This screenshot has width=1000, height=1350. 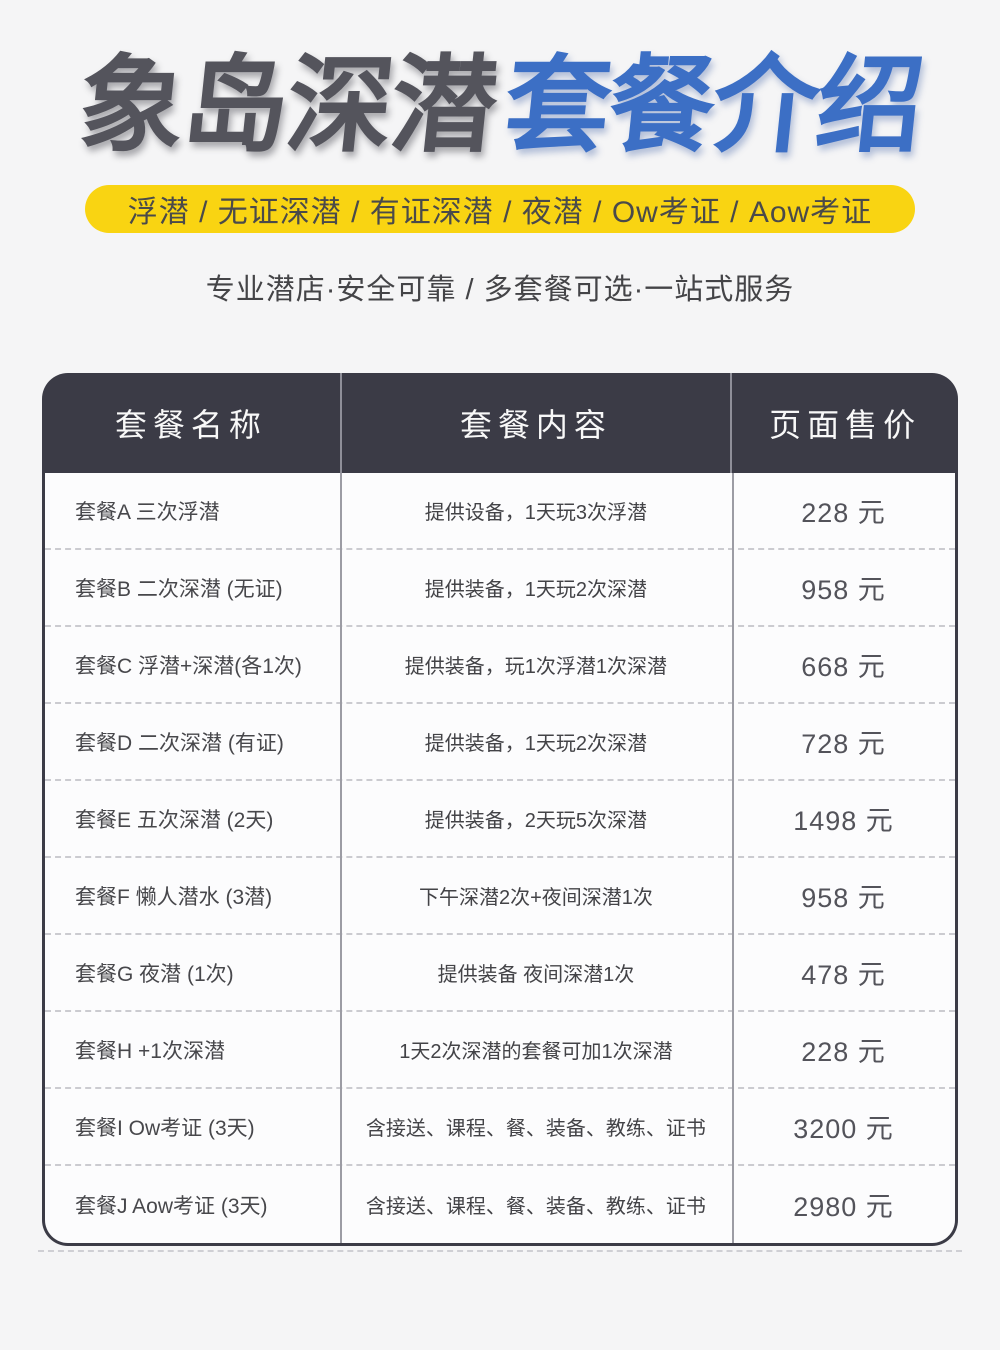 What do you see at coordinates (536, 975) in the screenshot?
I see `package-content: 提供装备 夜间深潜1次` at bounding box center [536, 975].